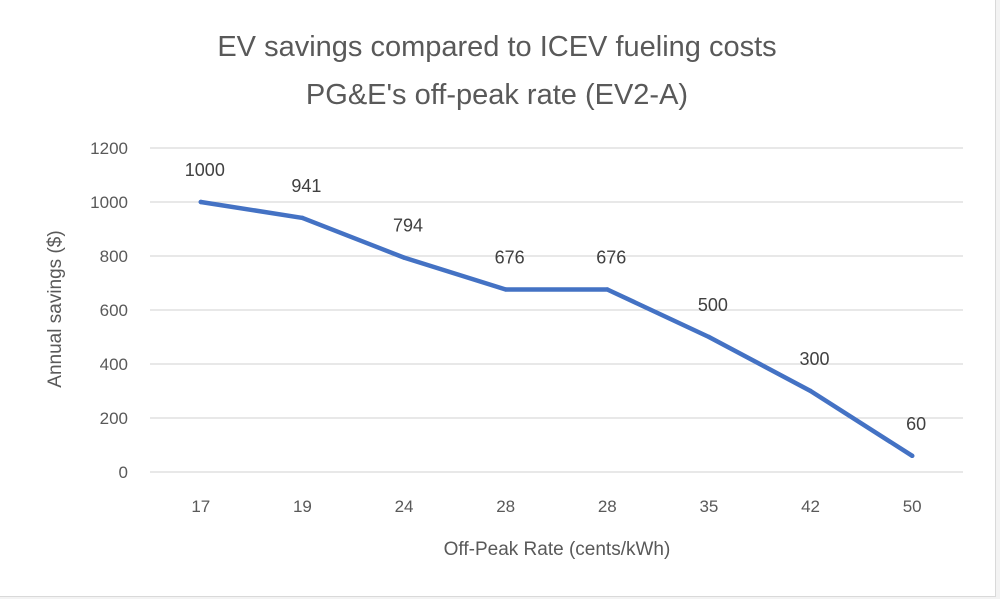 The width and height of the screenshot is (1000, 599). I want to click on x-tick-label: 24, so click(404, 506).